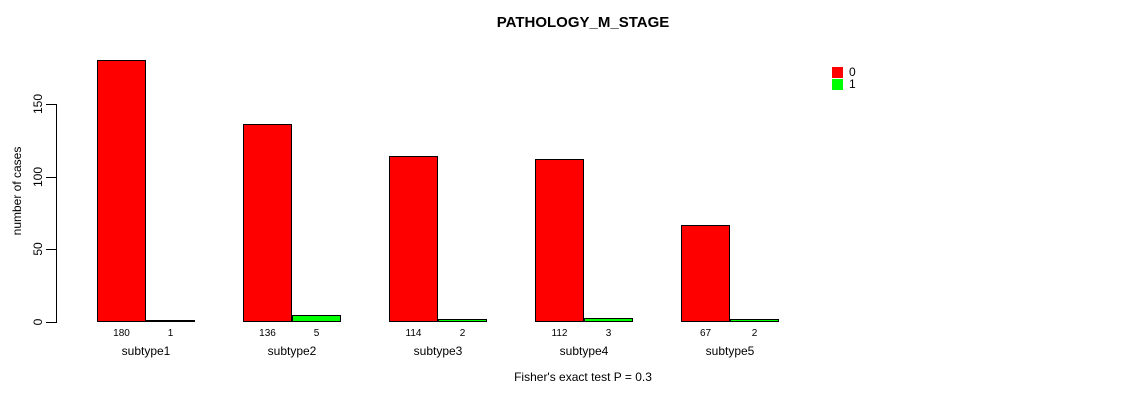 Image resolution: width=1140 pixels, height=400 pixels. What do you see at coordinates (559, 240) in the screenshot?
I see `bar-series0-subtype4` at bounding box center [559, 240].